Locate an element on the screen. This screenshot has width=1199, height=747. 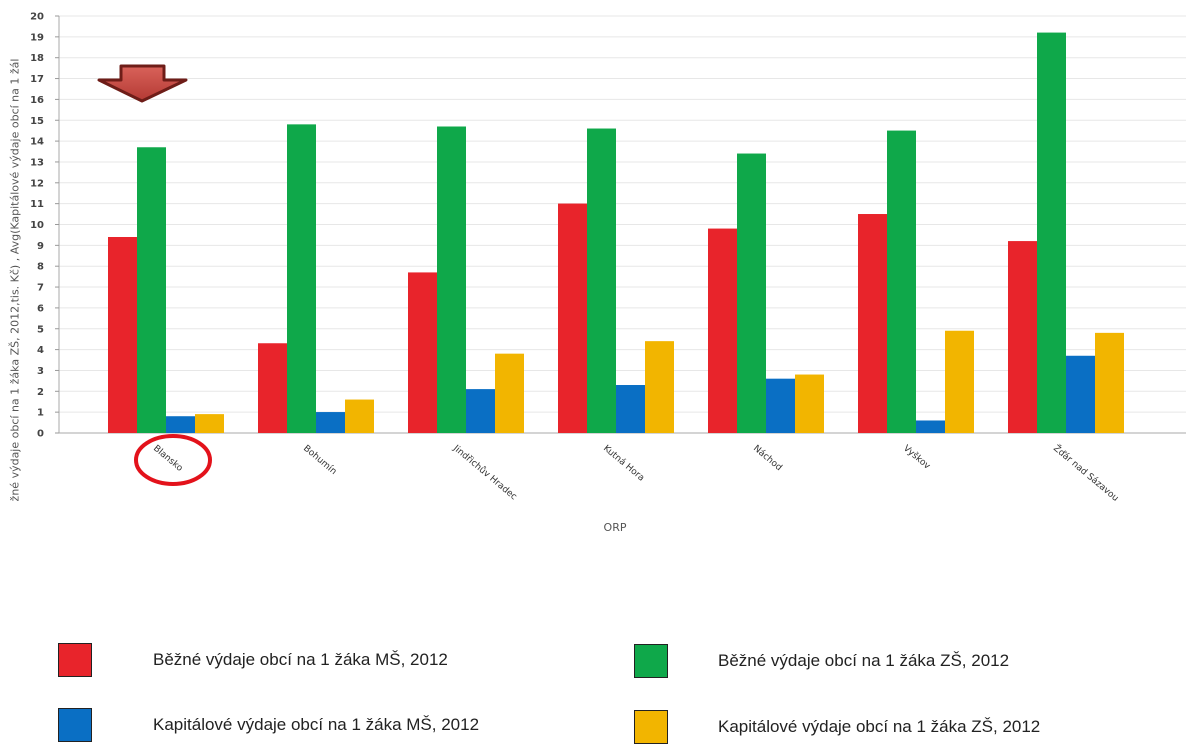
x-axis-title: ORP is located at coordinates (615, 527).